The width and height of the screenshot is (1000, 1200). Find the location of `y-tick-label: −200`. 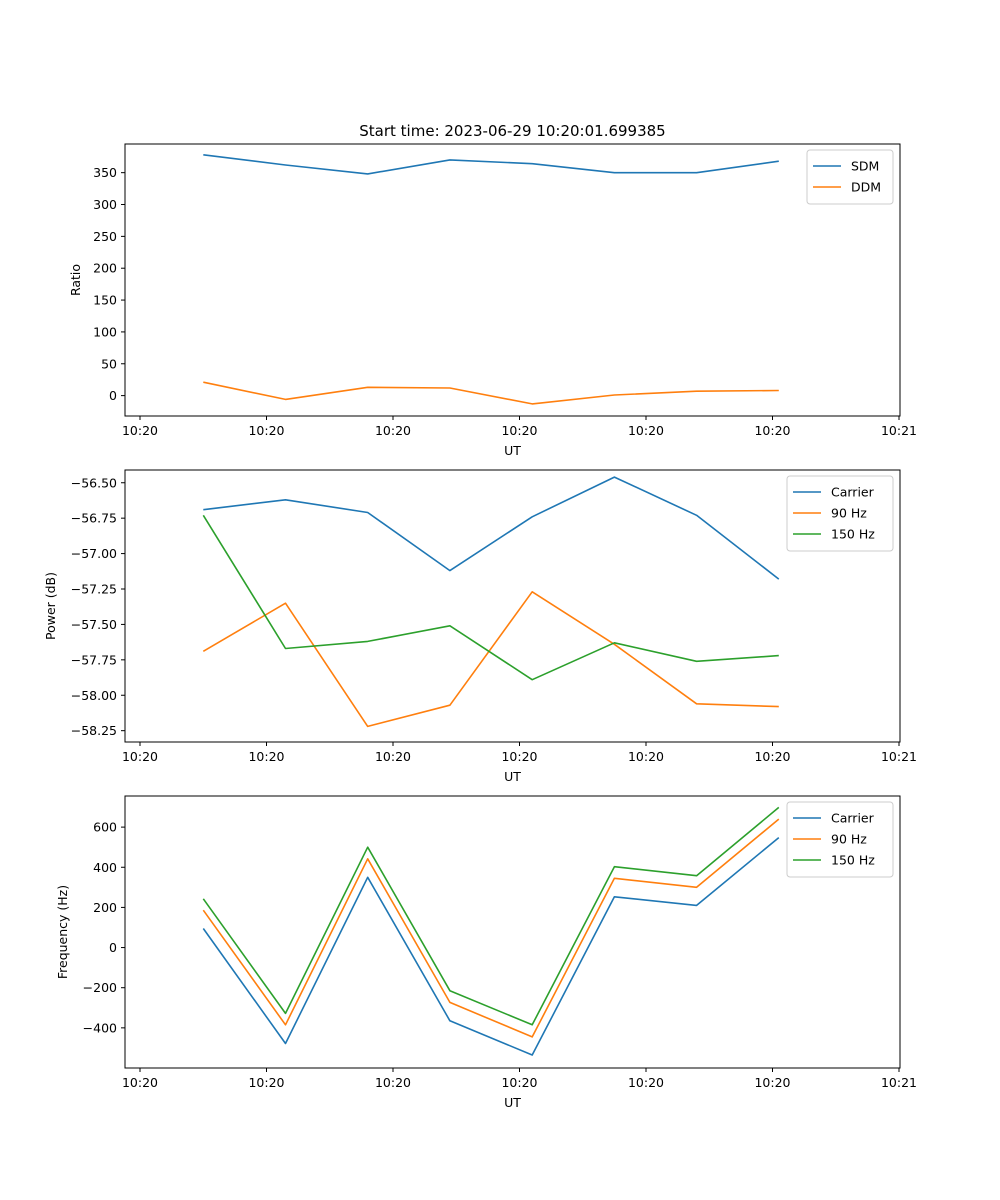

y-tick-label: −200 is located at coordinates (100, 987).